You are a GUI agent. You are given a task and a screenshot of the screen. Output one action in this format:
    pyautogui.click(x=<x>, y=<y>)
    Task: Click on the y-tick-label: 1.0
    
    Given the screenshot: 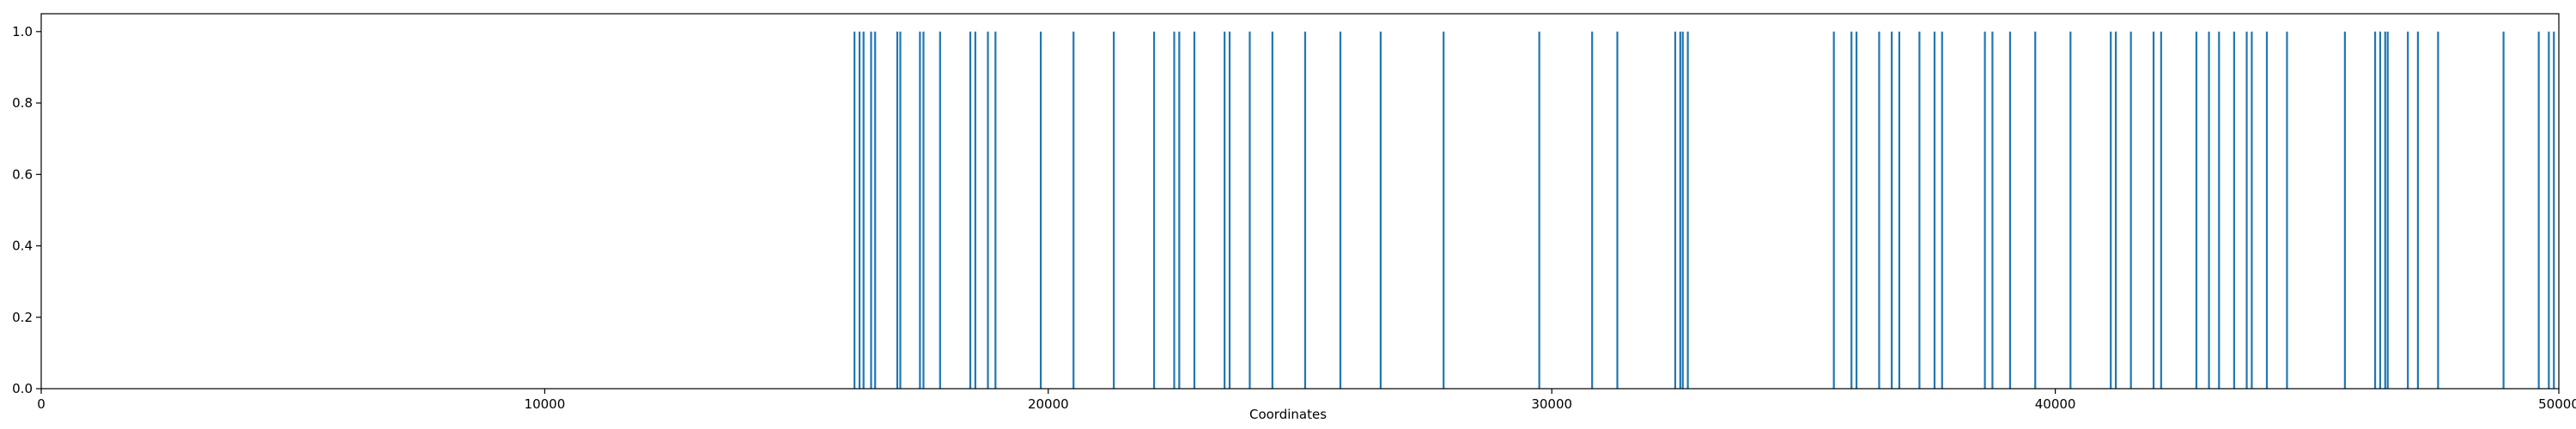 What is the action you would take?
    pyautogui.click(x=23, y=31)
    